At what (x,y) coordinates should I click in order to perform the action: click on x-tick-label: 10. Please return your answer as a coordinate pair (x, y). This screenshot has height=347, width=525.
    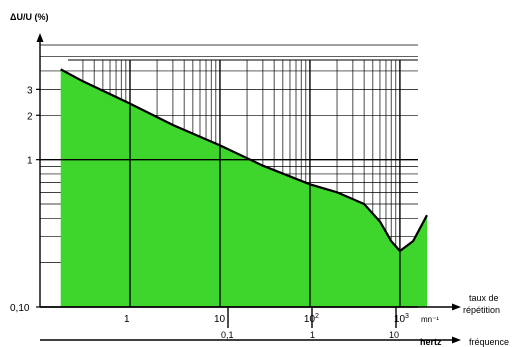
    Looking at the image, I should click on (220, 319).